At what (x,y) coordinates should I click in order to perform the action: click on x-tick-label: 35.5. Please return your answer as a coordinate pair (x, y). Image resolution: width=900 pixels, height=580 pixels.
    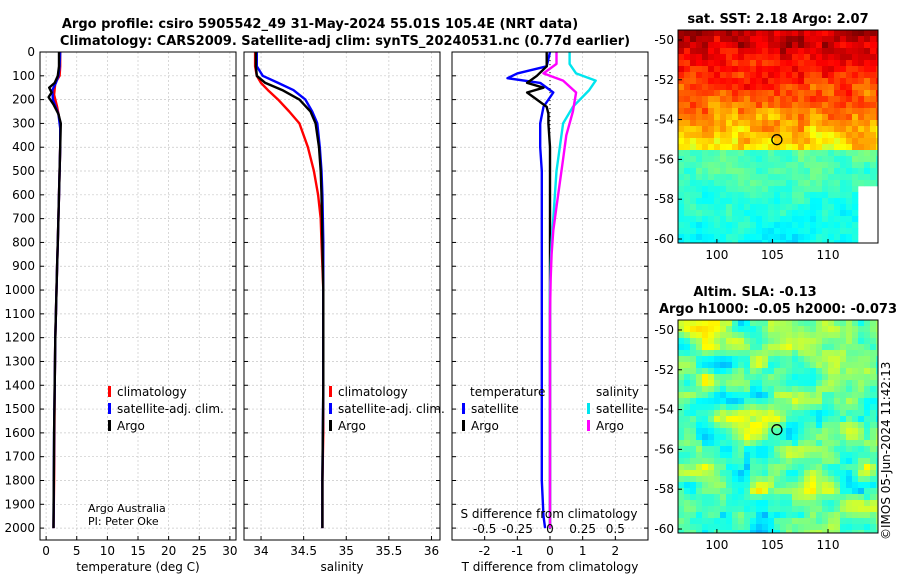
    Looking at the image, I should click on (389, 551).